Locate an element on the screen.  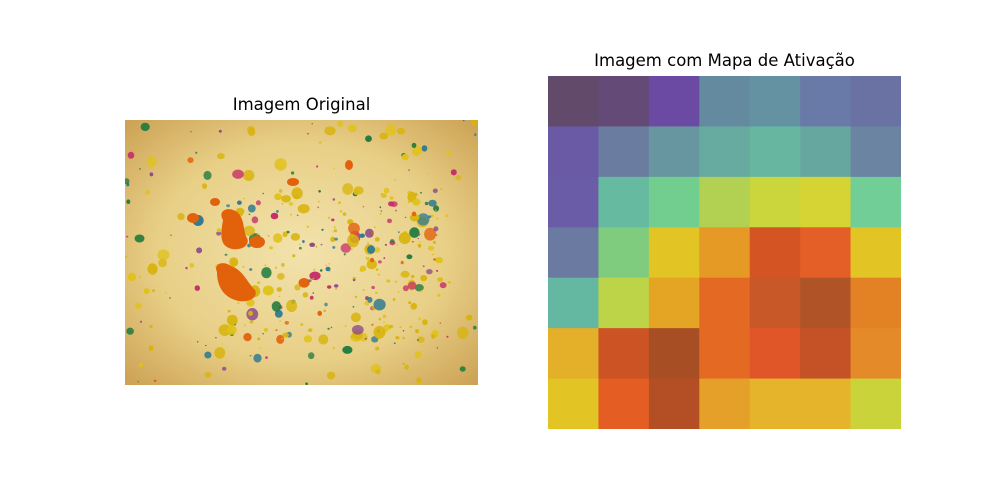
heatmap-cell-r6-c4 is located at coordinates (775, 403).